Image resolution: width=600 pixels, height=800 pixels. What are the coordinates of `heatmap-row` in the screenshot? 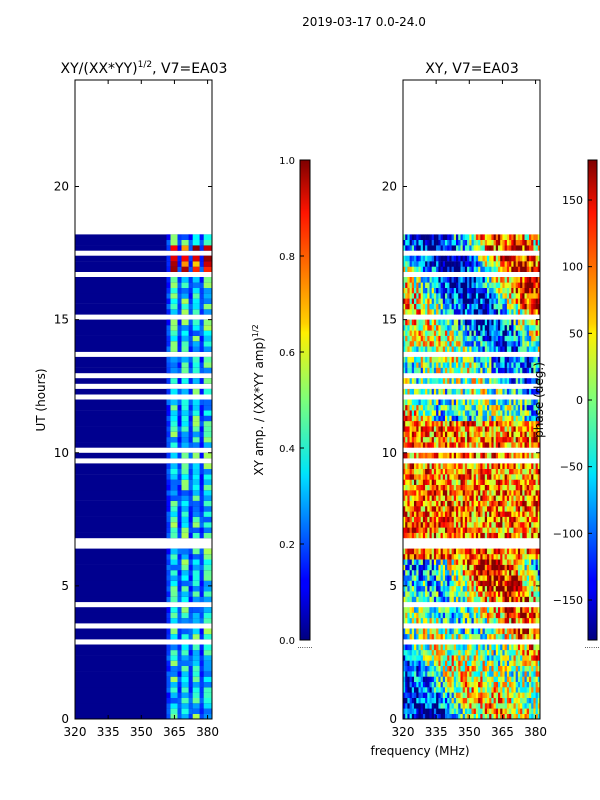 It's located at (143, 509).